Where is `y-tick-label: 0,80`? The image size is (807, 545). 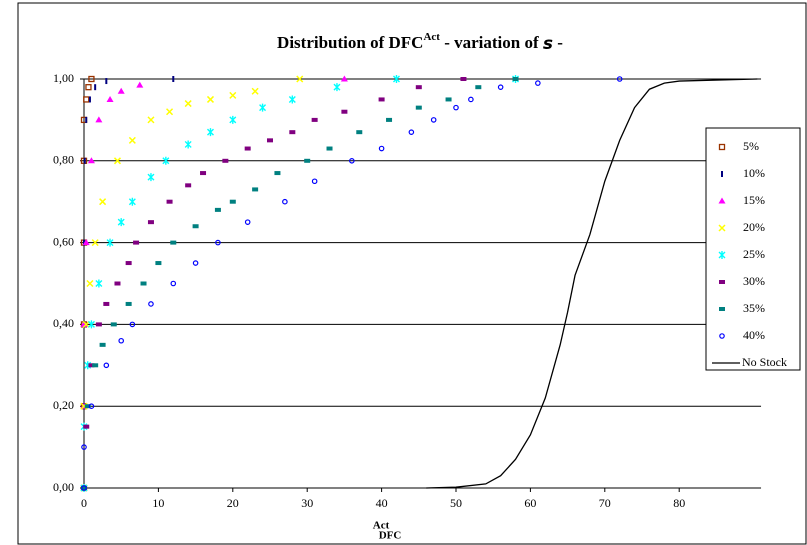
y-tick-label: 0,80 is located at coordinates (63, 160).